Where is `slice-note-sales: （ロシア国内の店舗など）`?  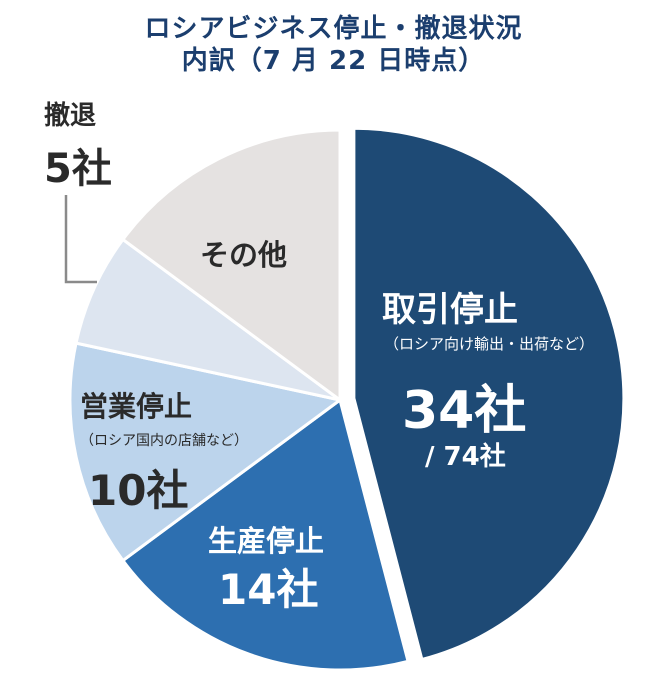 slice-note-sales: （ロシア国内の店舗など） is located at coordinates (164, 441).